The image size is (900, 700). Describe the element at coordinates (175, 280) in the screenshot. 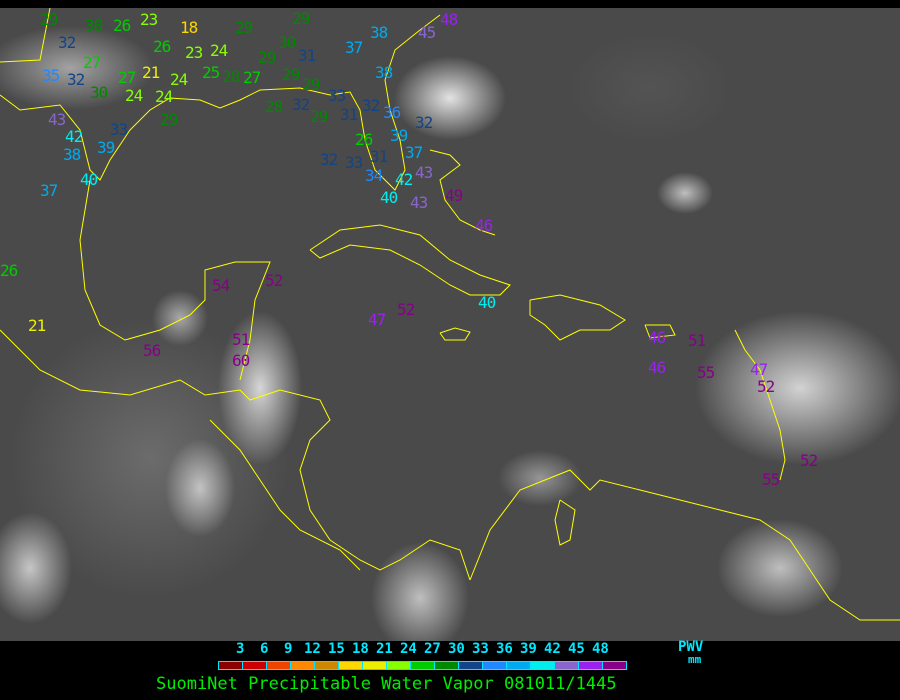

I see `mexico-coast` at that location.